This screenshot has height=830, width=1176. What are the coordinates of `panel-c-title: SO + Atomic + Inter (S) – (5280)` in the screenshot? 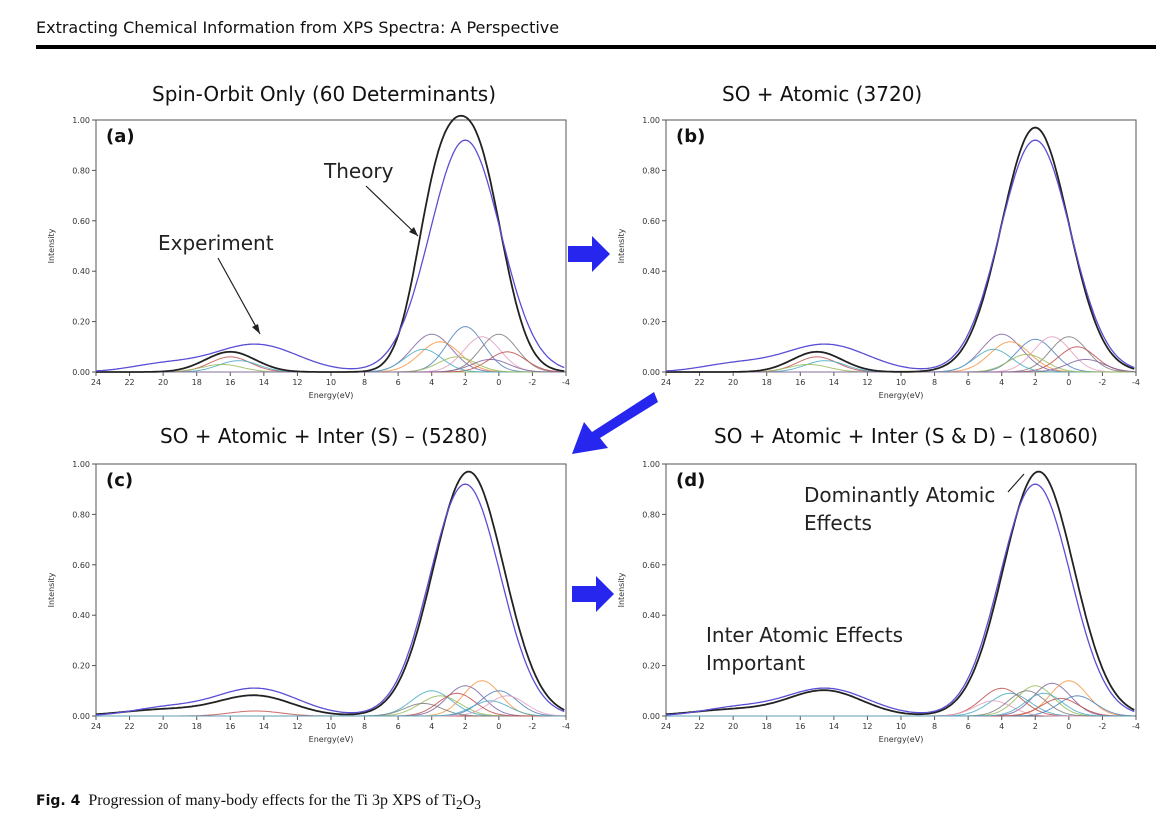 It's located at (324, 436).